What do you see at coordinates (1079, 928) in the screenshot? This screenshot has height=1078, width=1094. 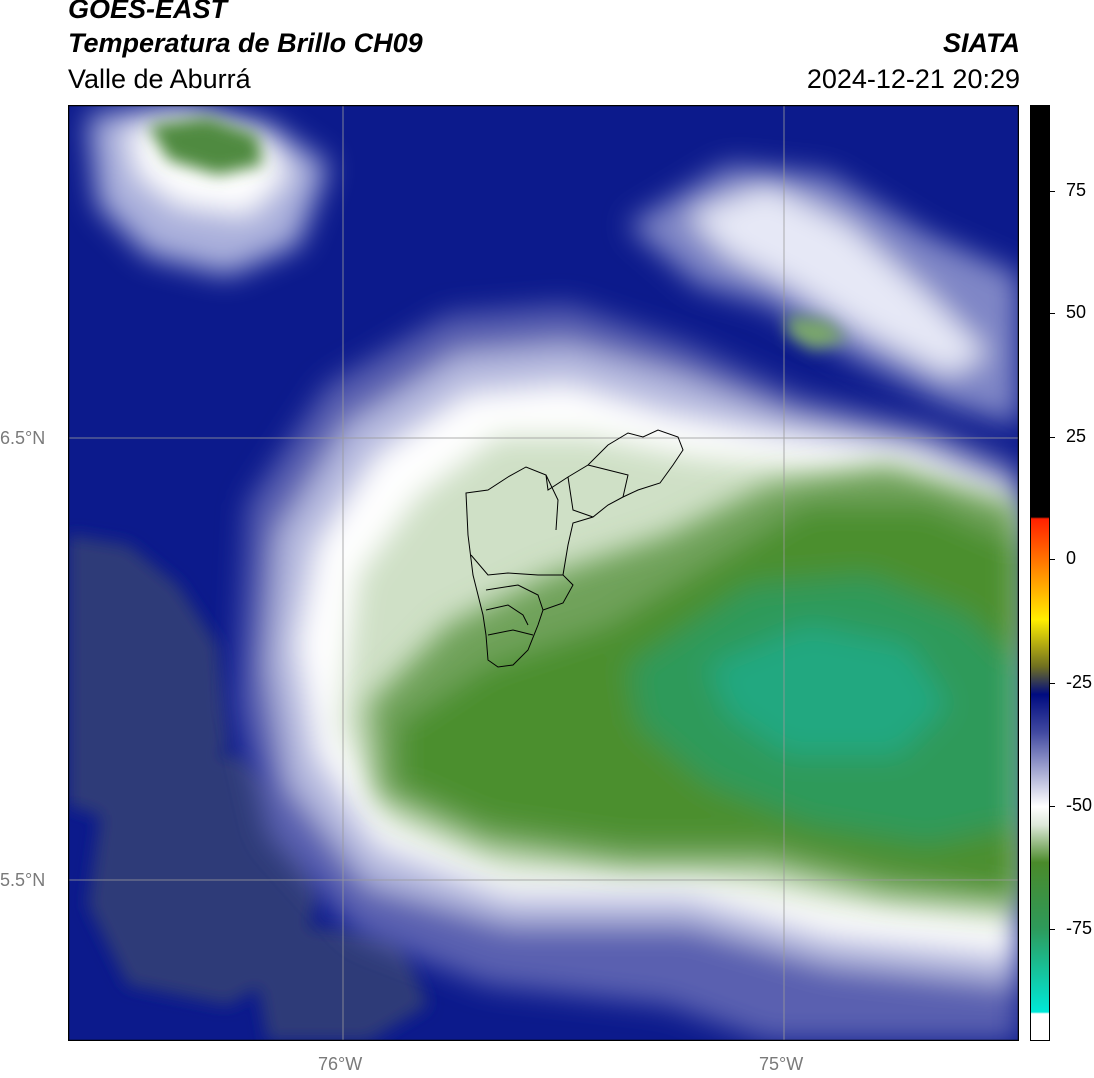 I see `colorbar-label-neg75: -75` at bounding box center [1079, 928].